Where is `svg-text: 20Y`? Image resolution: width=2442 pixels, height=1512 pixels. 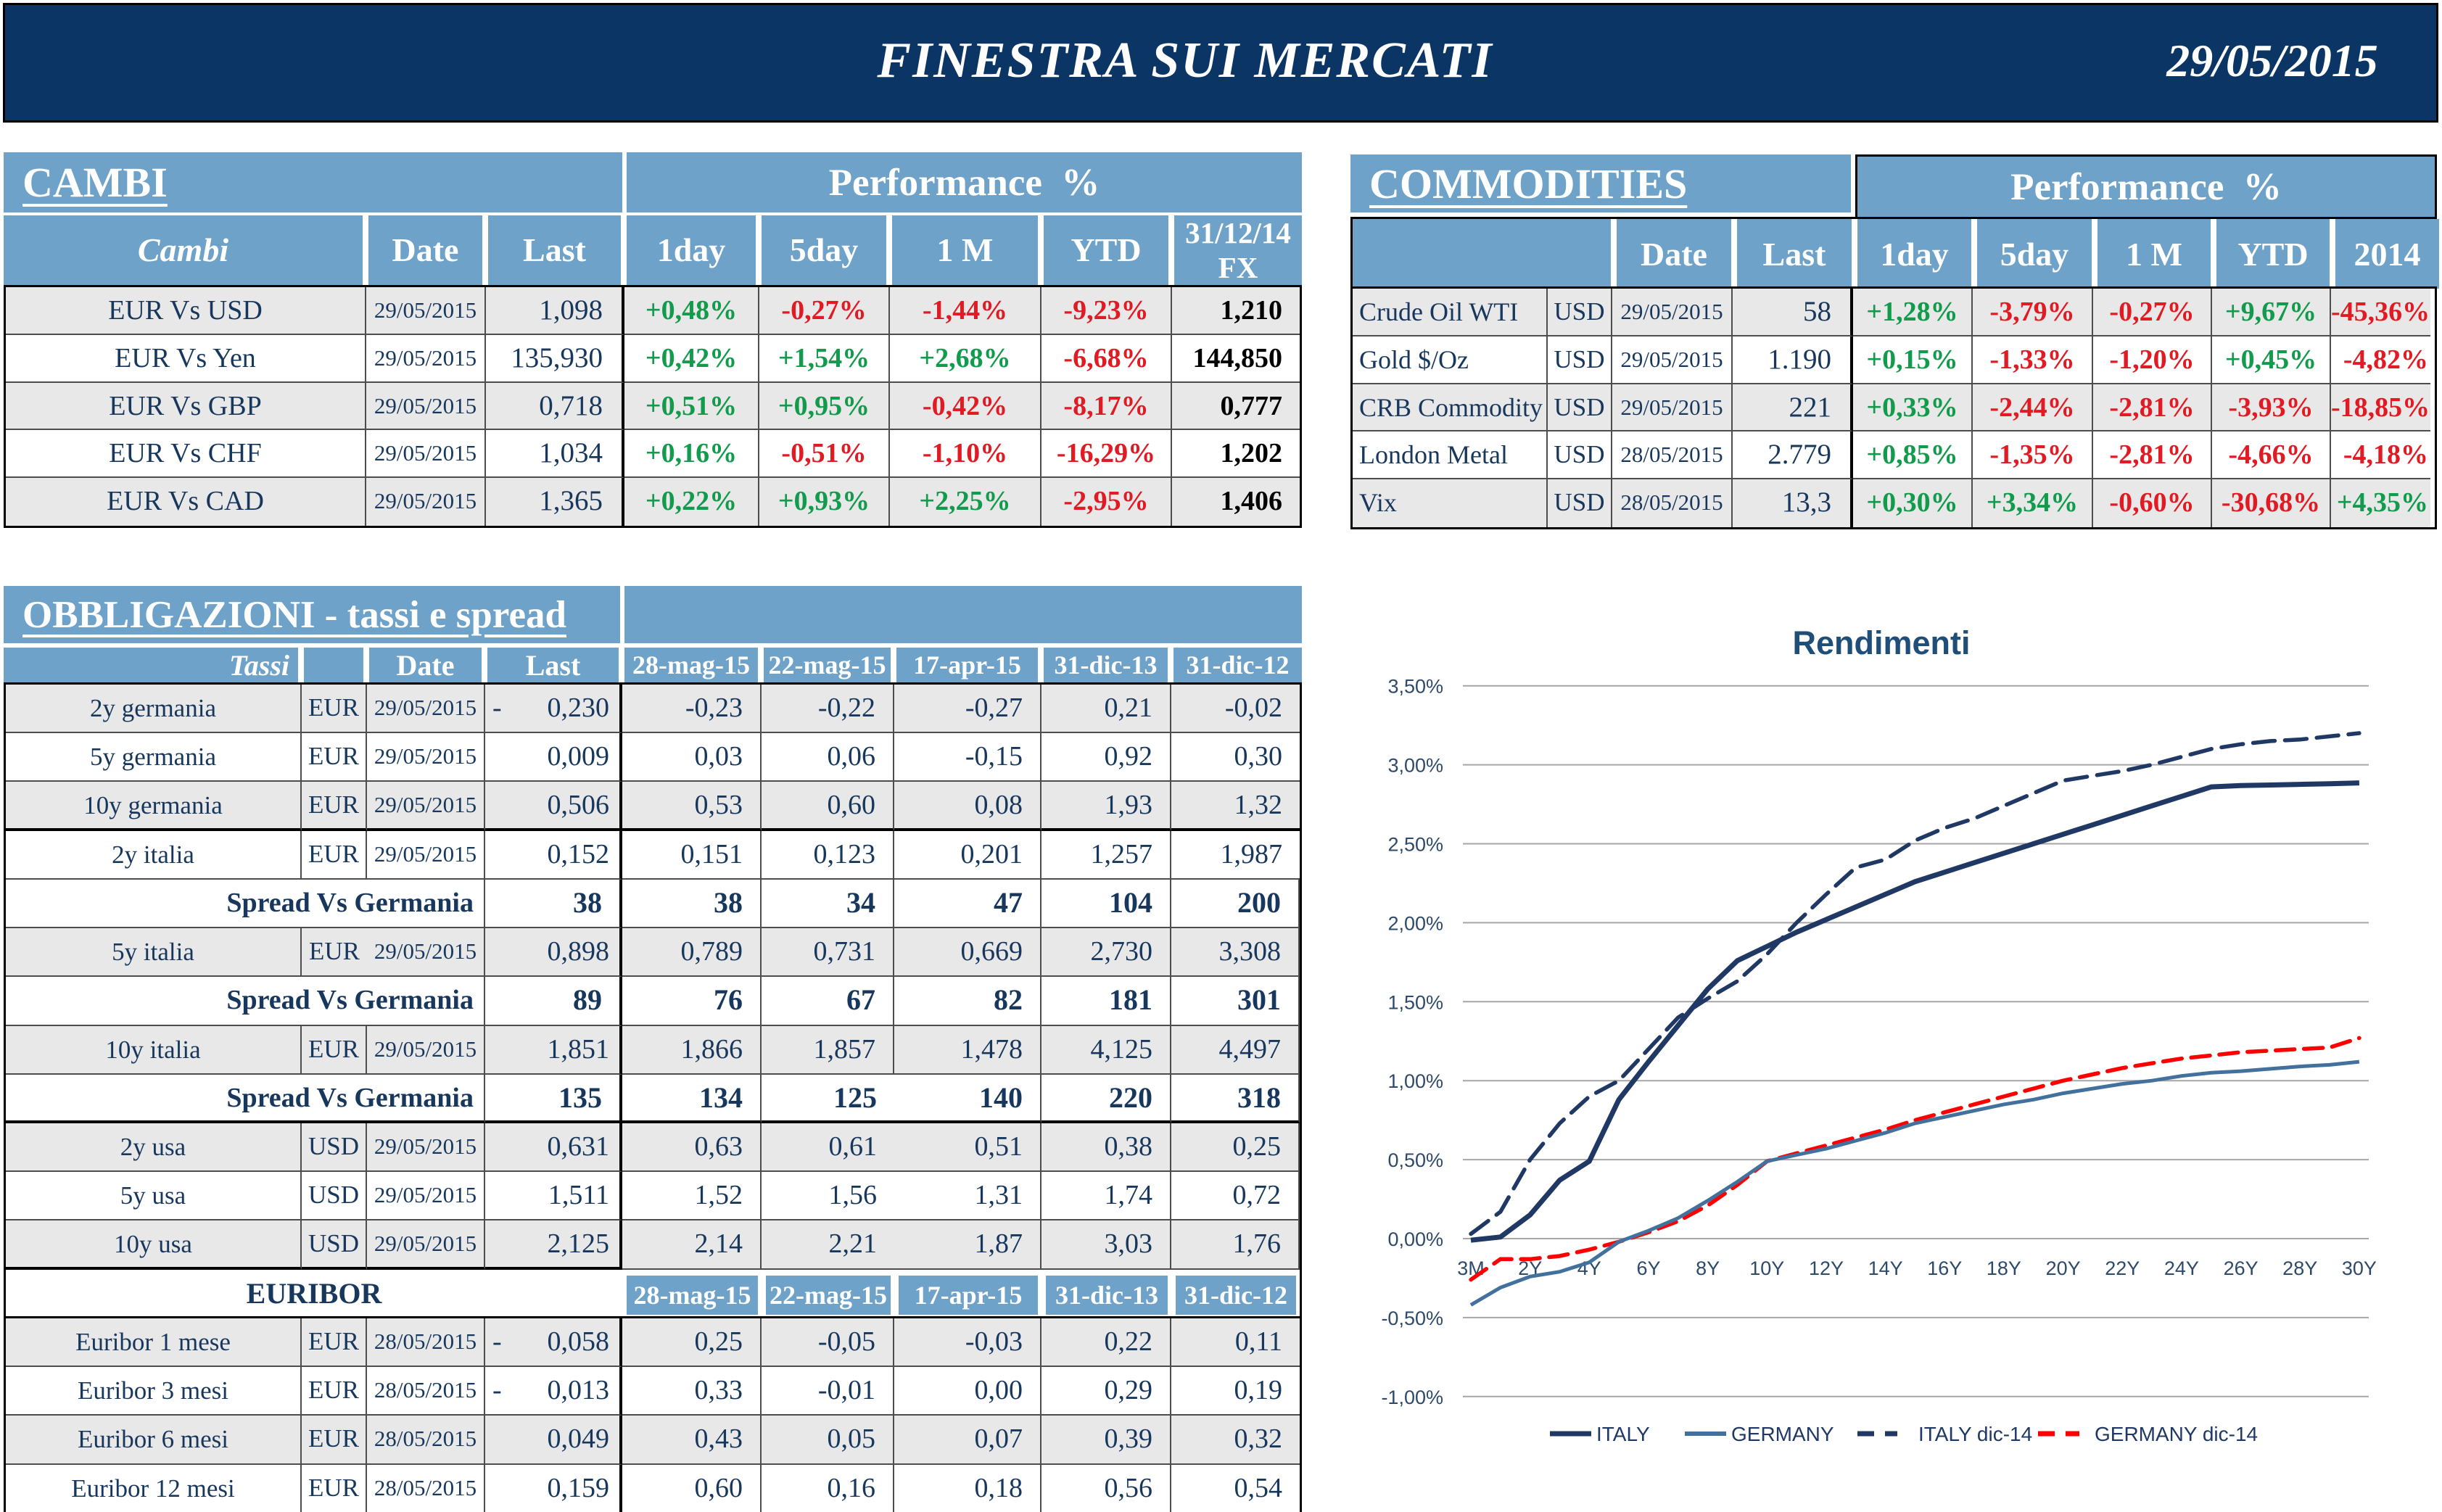
svg-text: 20Y is located at coordinates (2063, 1268).